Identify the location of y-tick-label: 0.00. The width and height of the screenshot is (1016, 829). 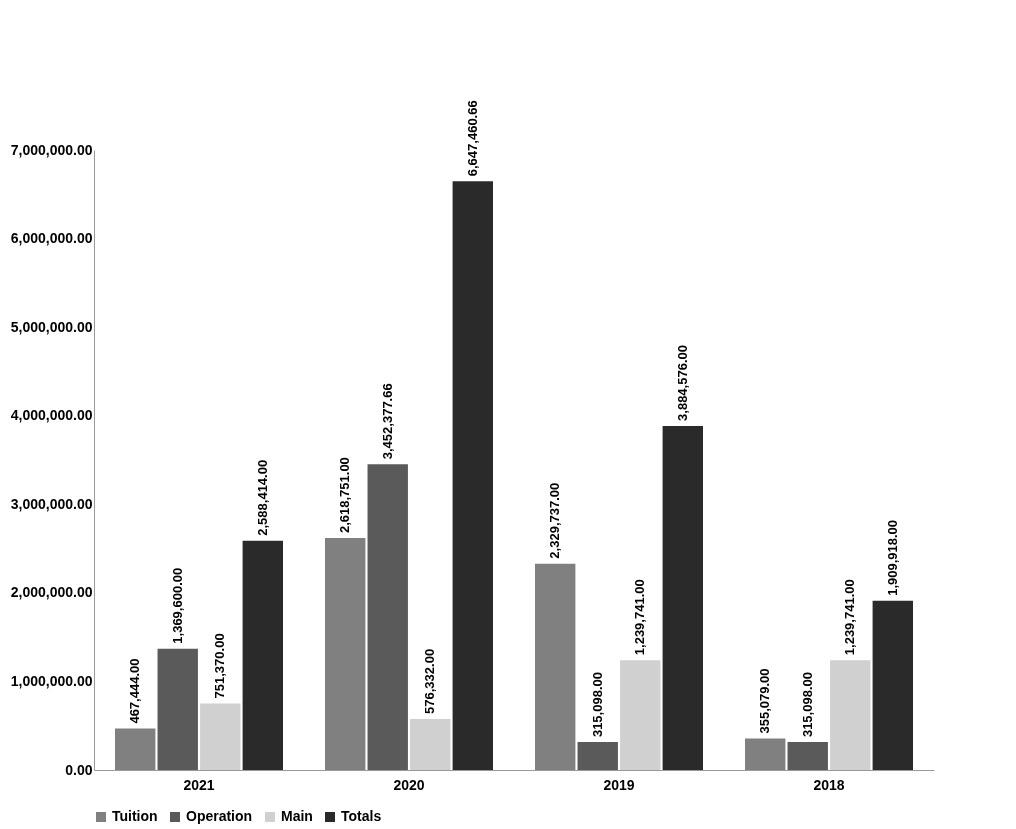
(79, 769).